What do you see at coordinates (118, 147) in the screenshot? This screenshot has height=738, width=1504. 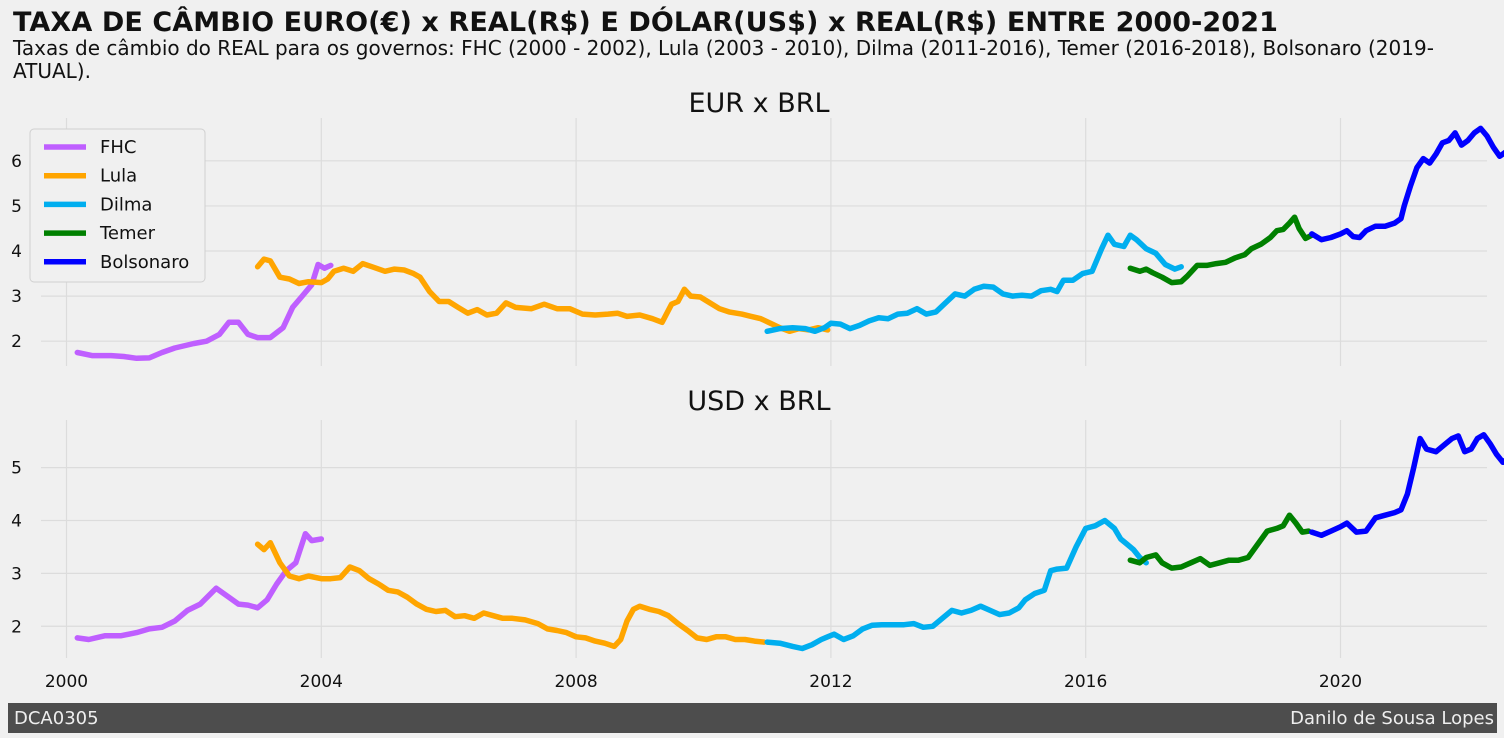 I see `legend-label-fhc: FHC` at bounding box center [118, 147].